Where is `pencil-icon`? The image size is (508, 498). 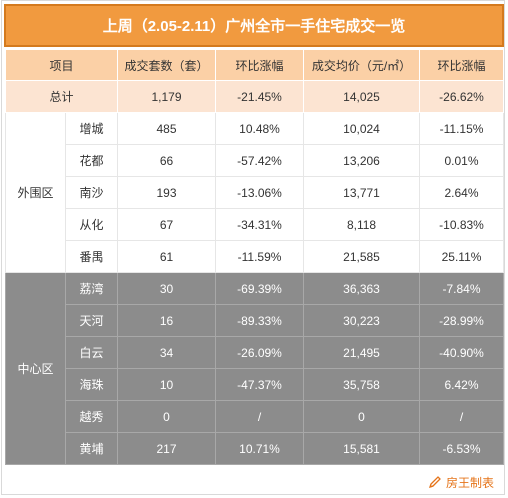
pencil-icon is located at coordinates (435, 482).